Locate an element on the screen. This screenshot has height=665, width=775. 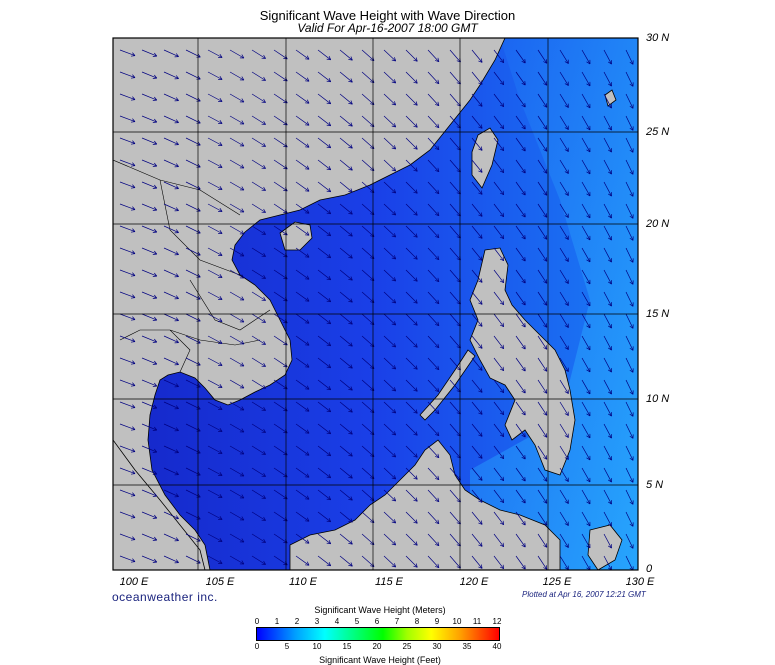
meters-tick: 11 is located at coordinates (477, 621).